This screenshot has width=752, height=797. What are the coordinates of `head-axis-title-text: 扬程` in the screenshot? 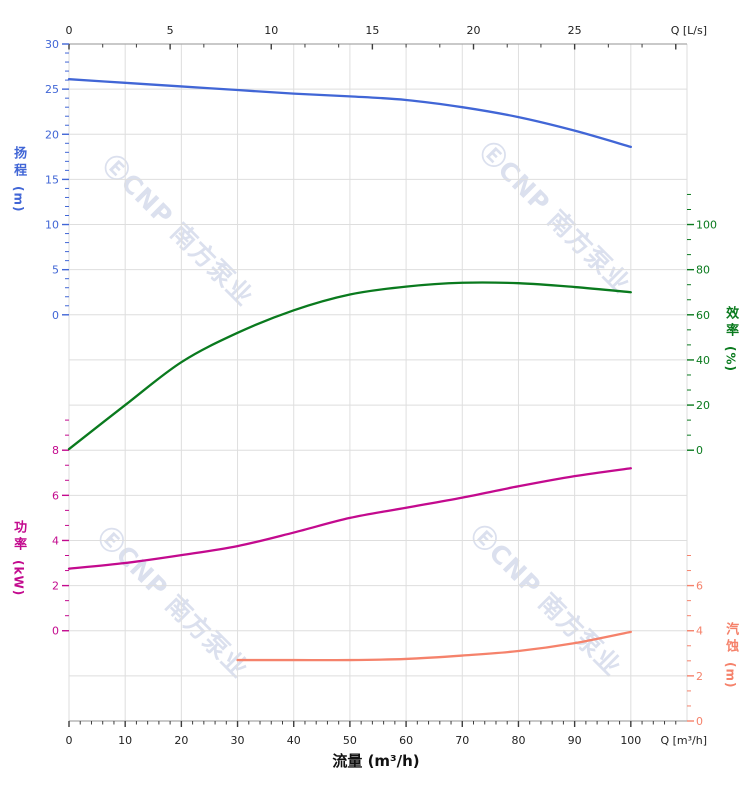 It's located at (19, 163).